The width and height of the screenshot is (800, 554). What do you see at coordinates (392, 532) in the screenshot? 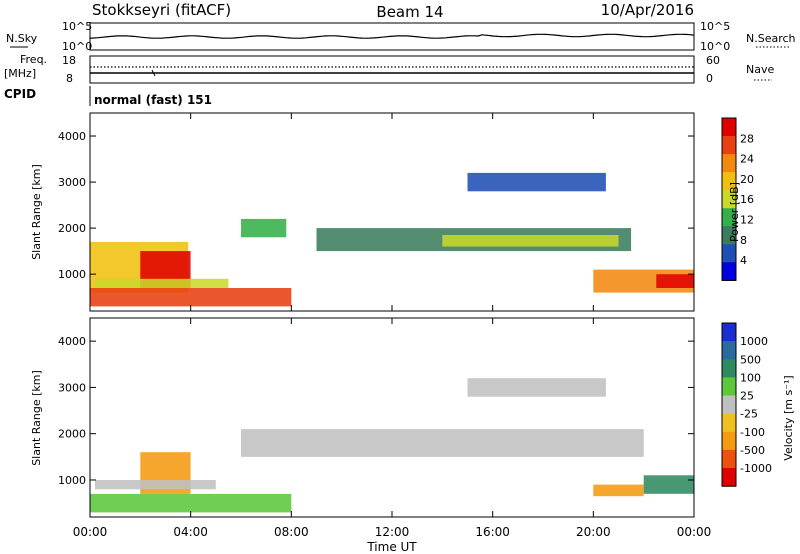
I see `time-tick-label-3: 12:00` at bounding box center [392, 532].